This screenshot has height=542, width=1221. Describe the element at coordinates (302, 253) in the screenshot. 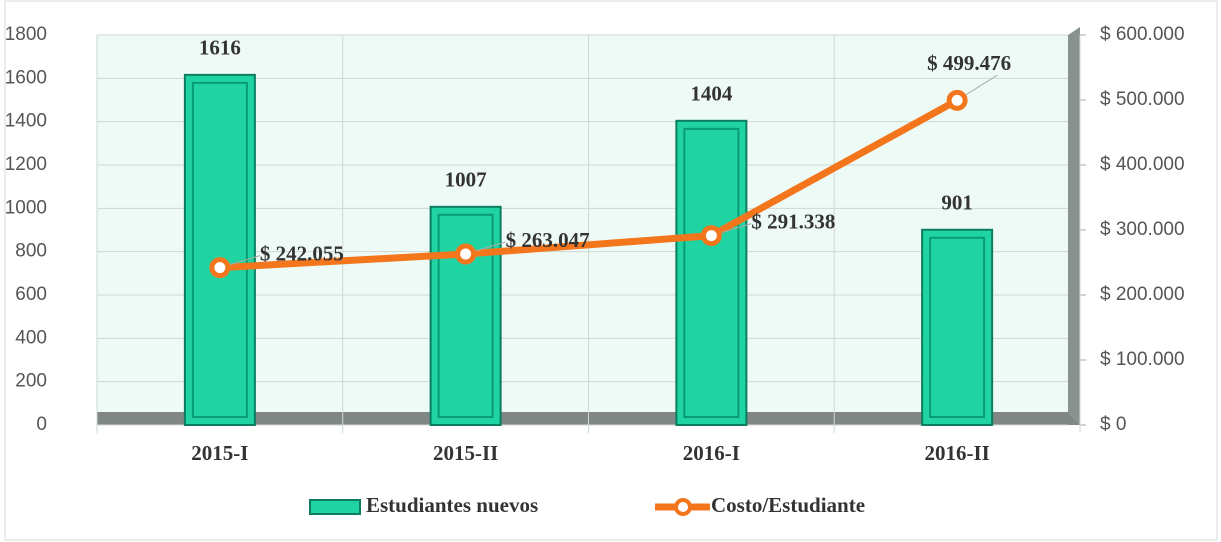

I see `data-label: $ 242.055` at that location.